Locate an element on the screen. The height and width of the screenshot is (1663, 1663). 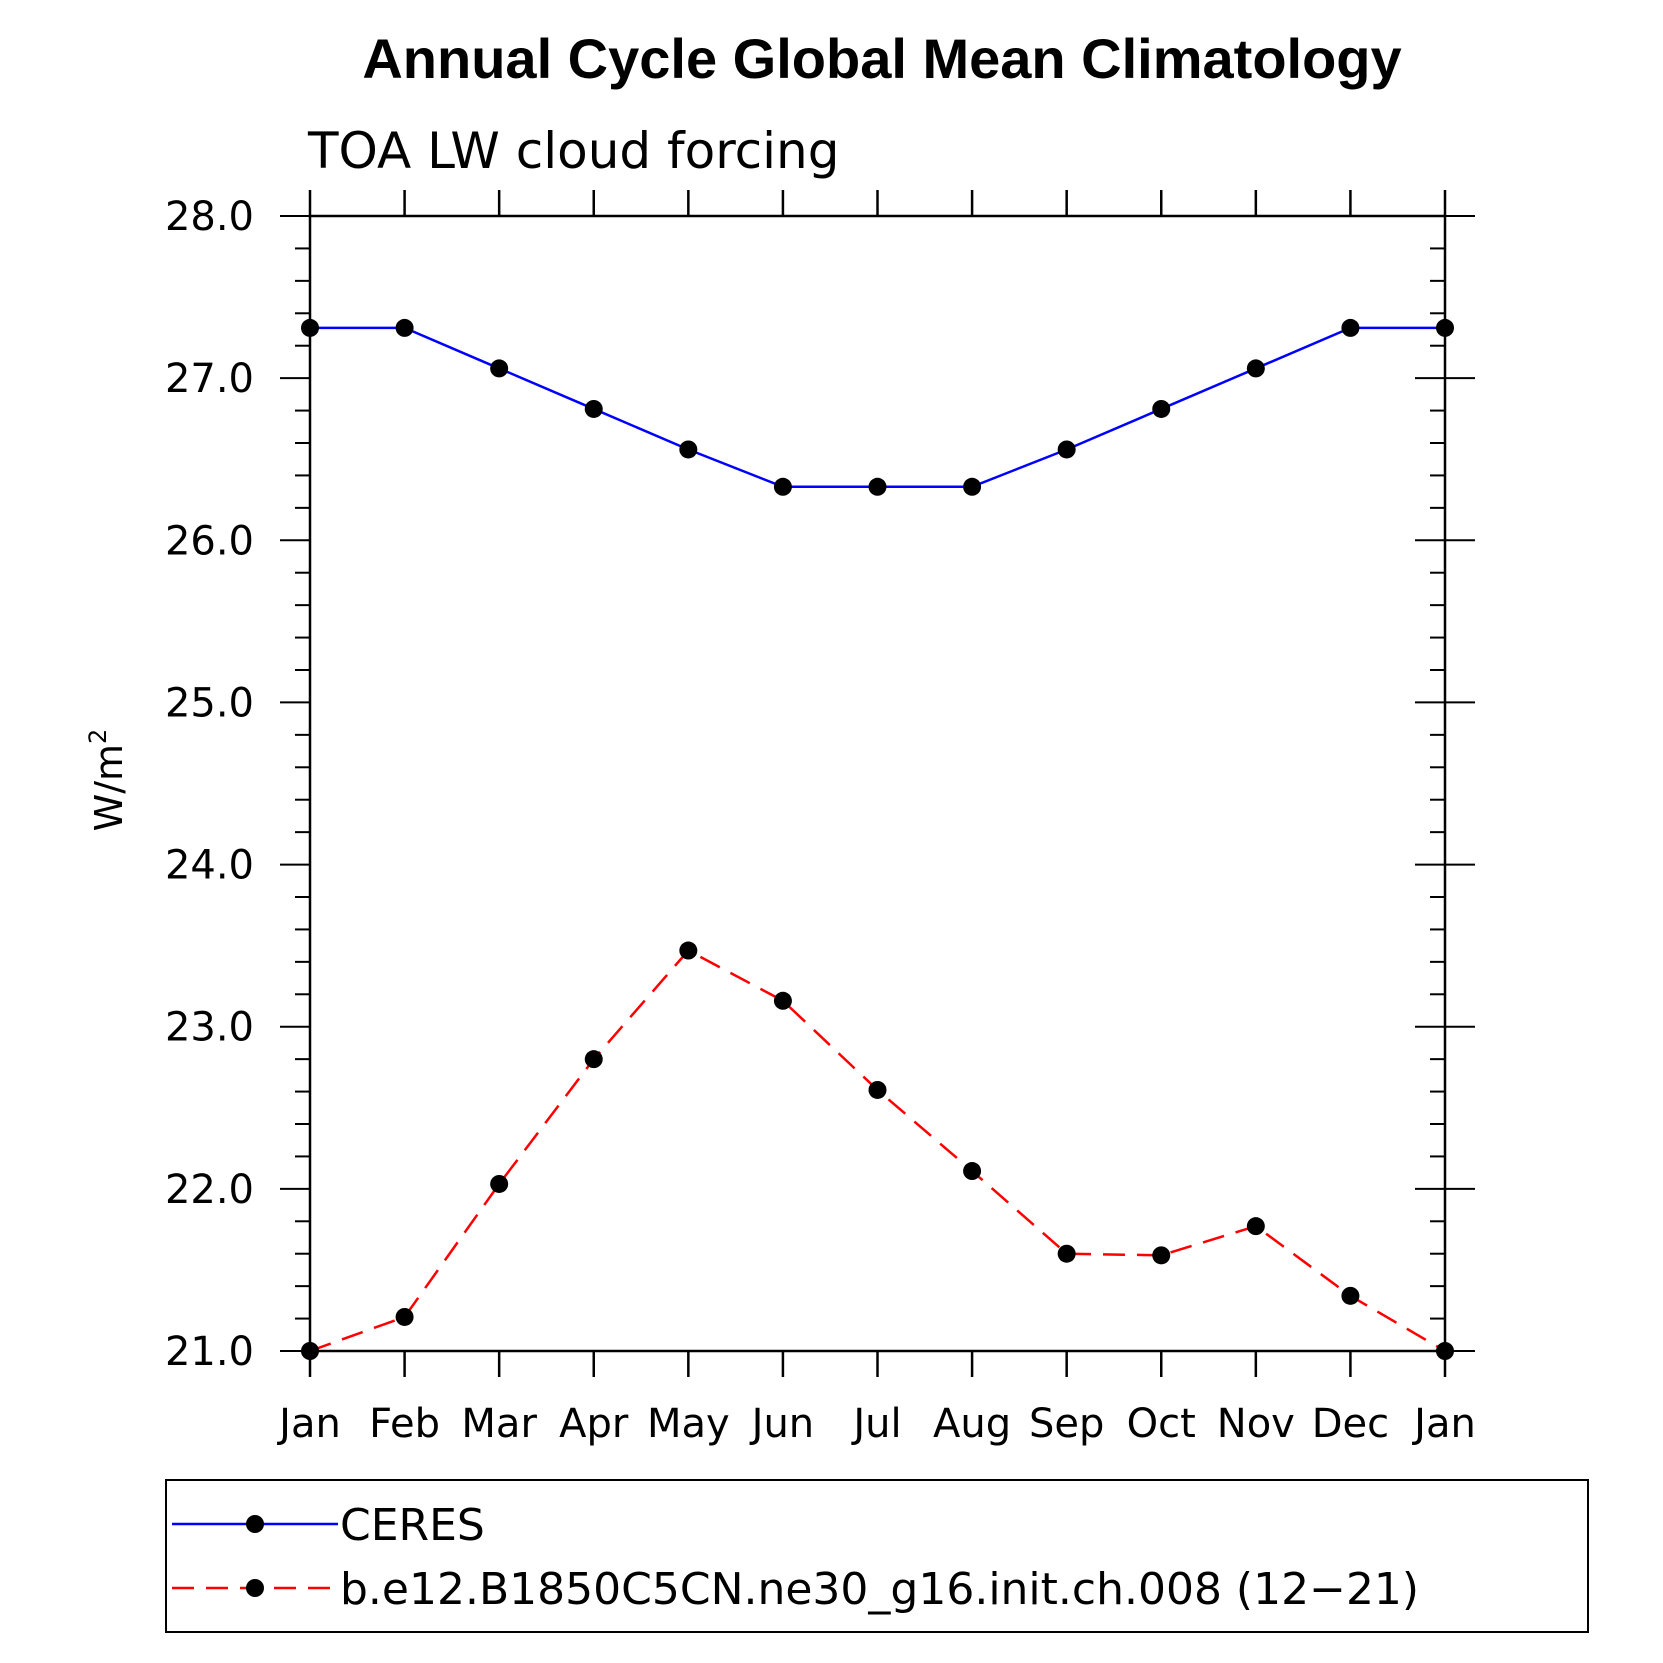
x-tick-label: Oct is located at coordinates (1161, 1424).